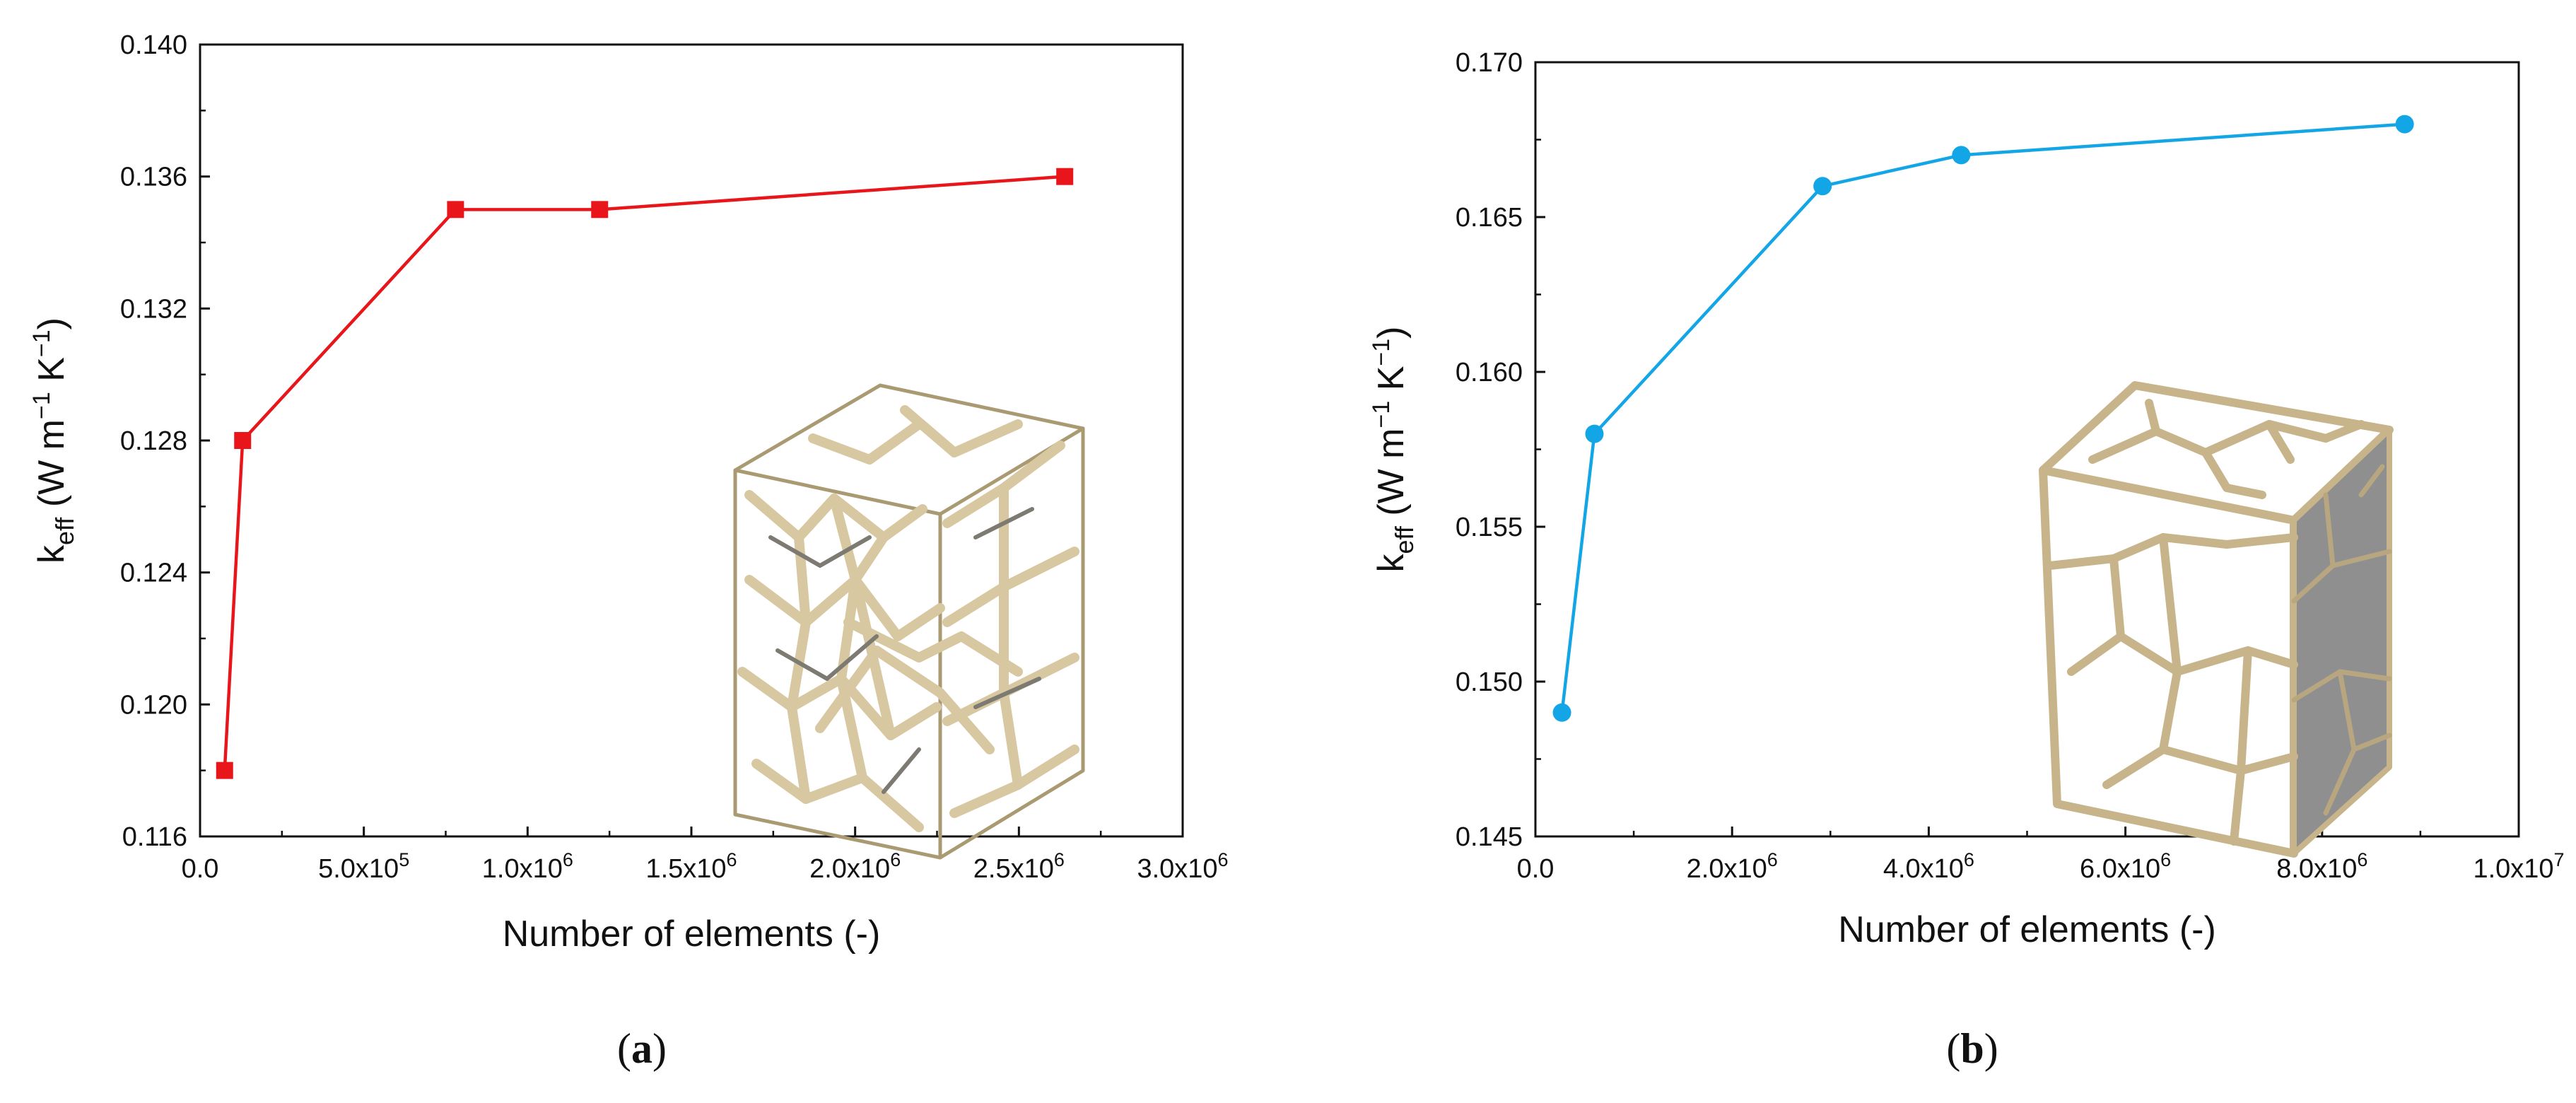 This screenshot has height=1103, width=2576. Describe the element at coordinates (1490, 527) in the screenshot. I see `y-tick-label: 0.155` at that location.